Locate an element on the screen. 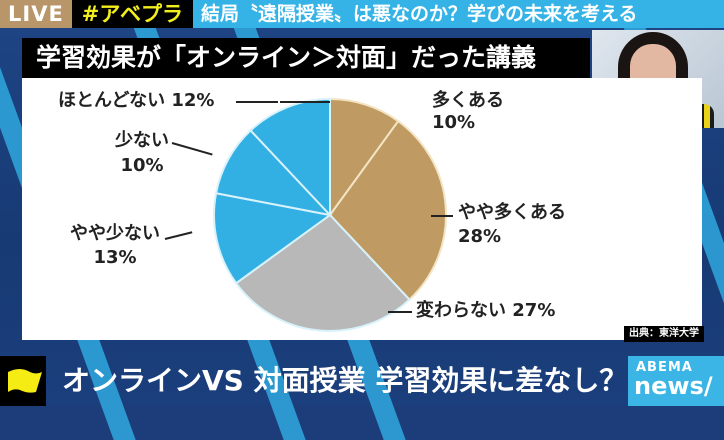 The width and height of the screenshot is (724, 440). chart-title: 学習効果が「オンライン＞対面」だった講義 is located at coordinates (306, 58).